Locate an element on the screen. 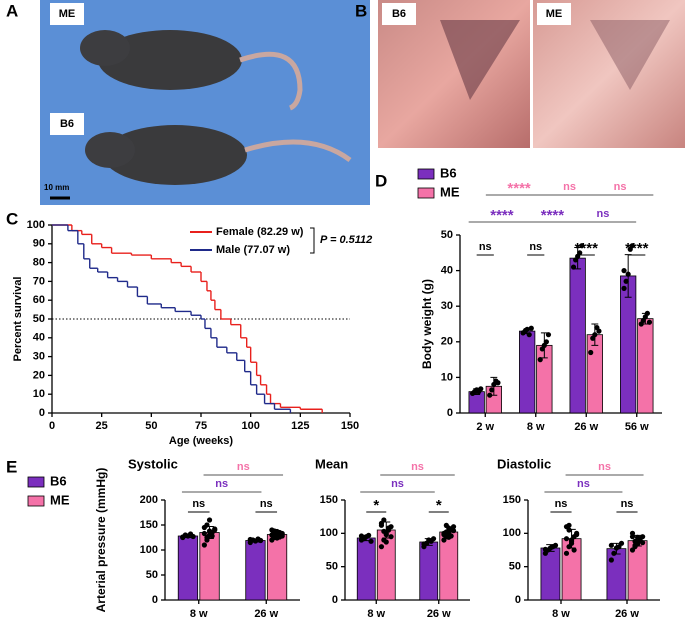 Image resolution: width=685 pixels, height=623 pixels. y-tick-label: 80 is located at coordinates (39, 263).